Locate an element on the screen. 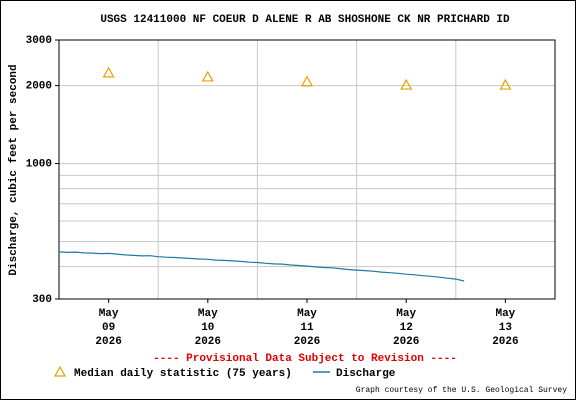  x-tick-label: 10 is located at coordinates (207, 328).